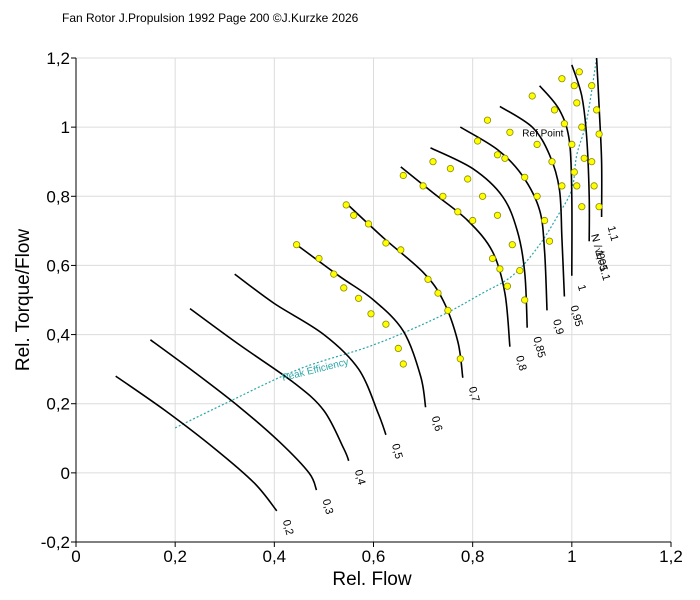 The image size is (700, 600). I want to click on ref-point-label: Ref Point, so click(542, 133).